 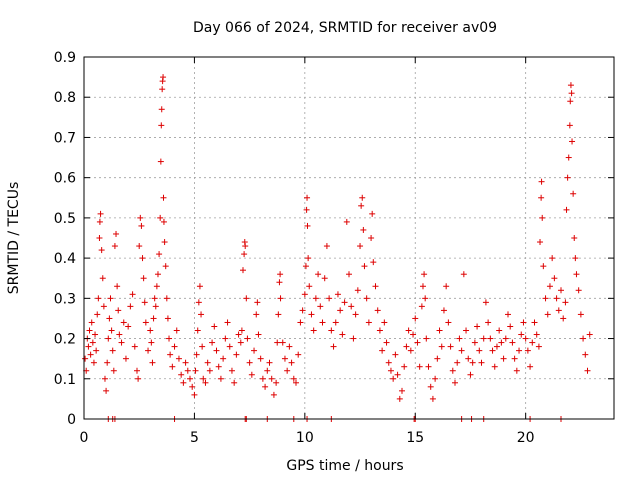 I want to click on y-tick-label: 0.4, so click(x=65, y=259).